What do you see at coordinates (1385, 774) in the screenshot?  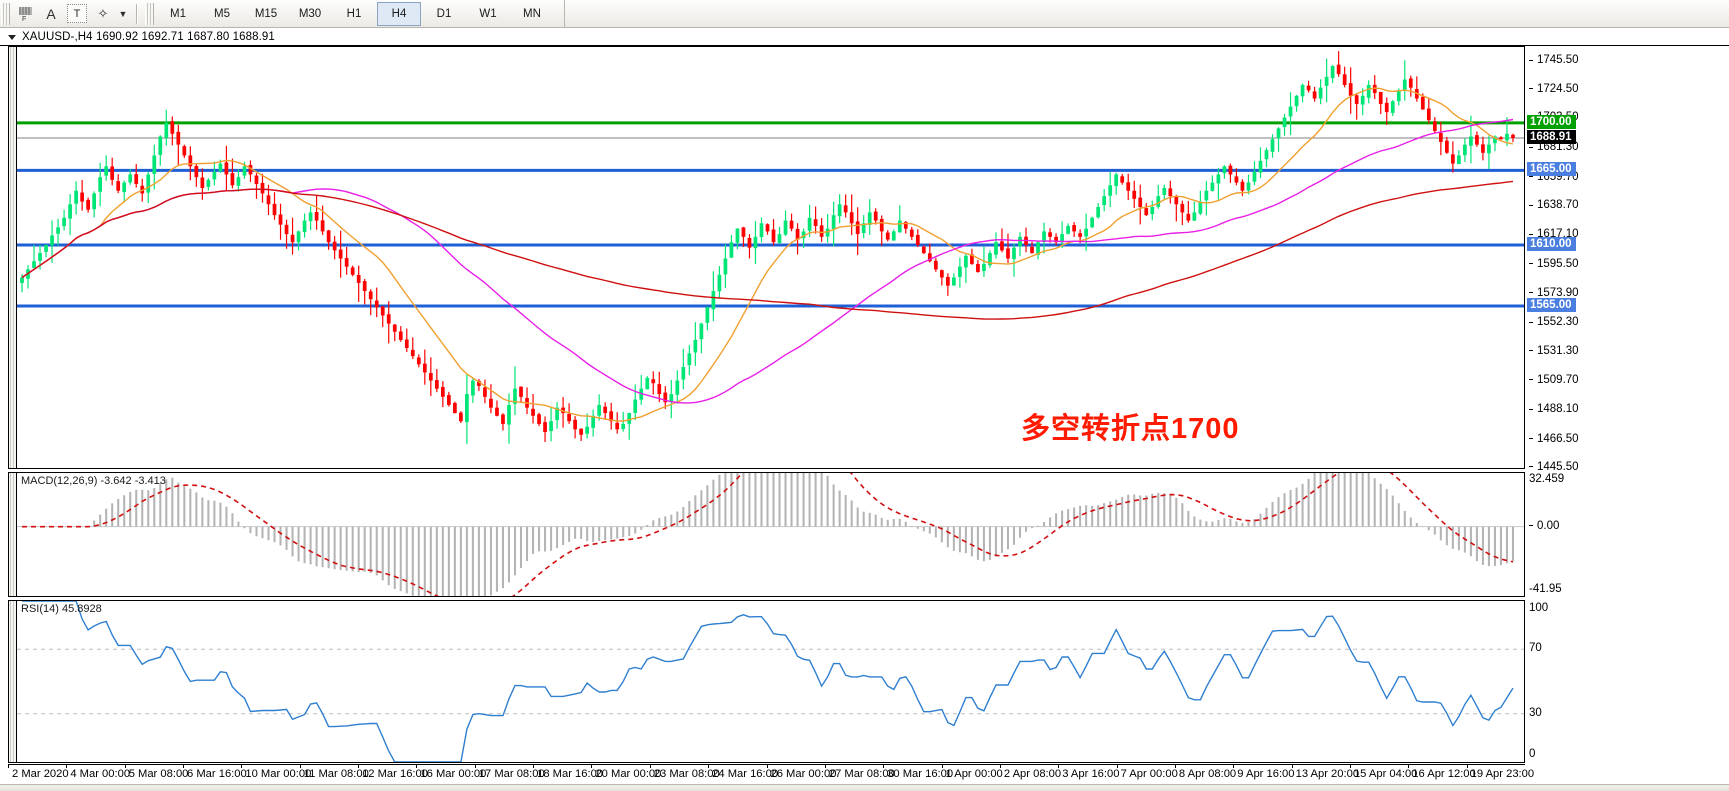 I see `time-axis-label: 15 Apr 04:00` at bounding box center [1385, 774].